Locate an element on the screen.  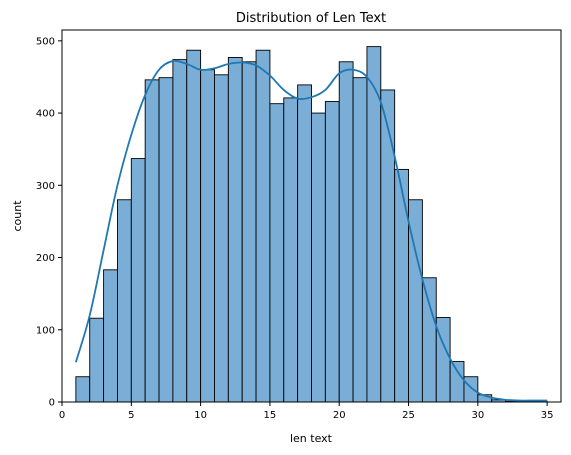
y-tick-label: 300 is located at coordinates (45, 186).